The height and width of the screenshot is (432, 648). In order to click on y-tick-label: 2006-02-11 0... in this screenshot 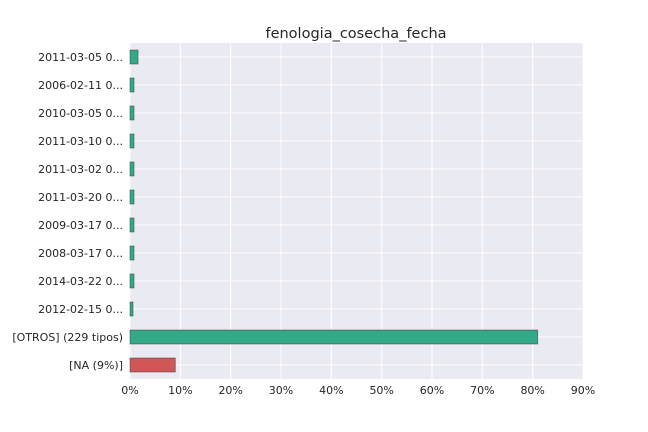, I will do `click(80, 85)`.